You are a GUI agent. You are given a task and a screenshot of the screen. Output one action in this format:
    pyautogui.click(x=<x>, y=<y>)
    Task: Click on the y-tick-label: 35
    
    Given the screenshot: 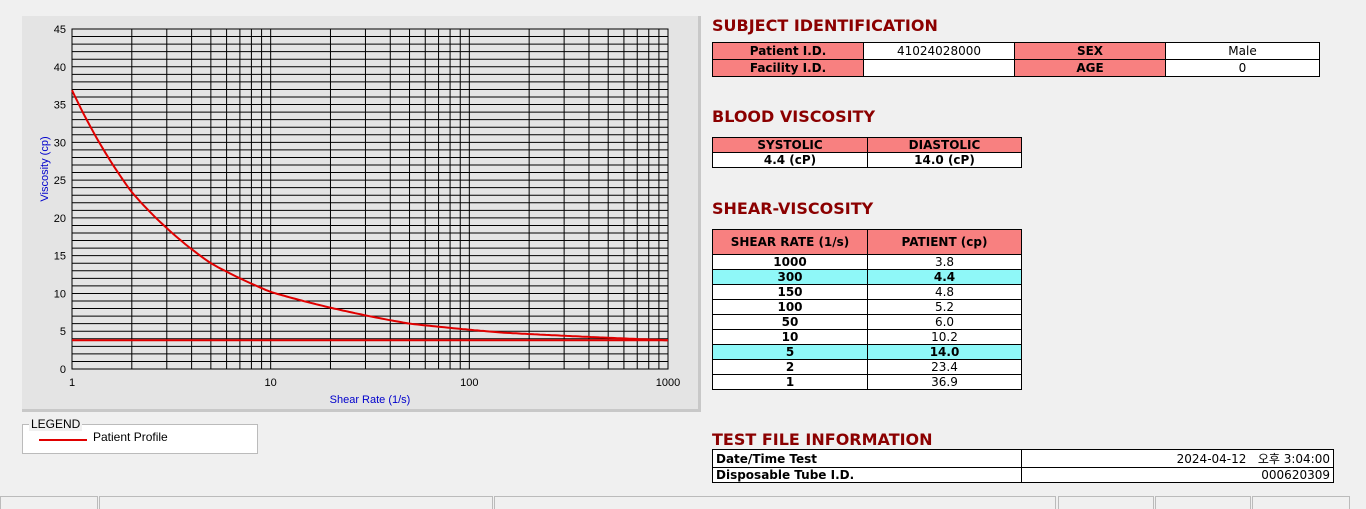 What is the action you would take?
    pyautogui.click(x=60, y=106)
    